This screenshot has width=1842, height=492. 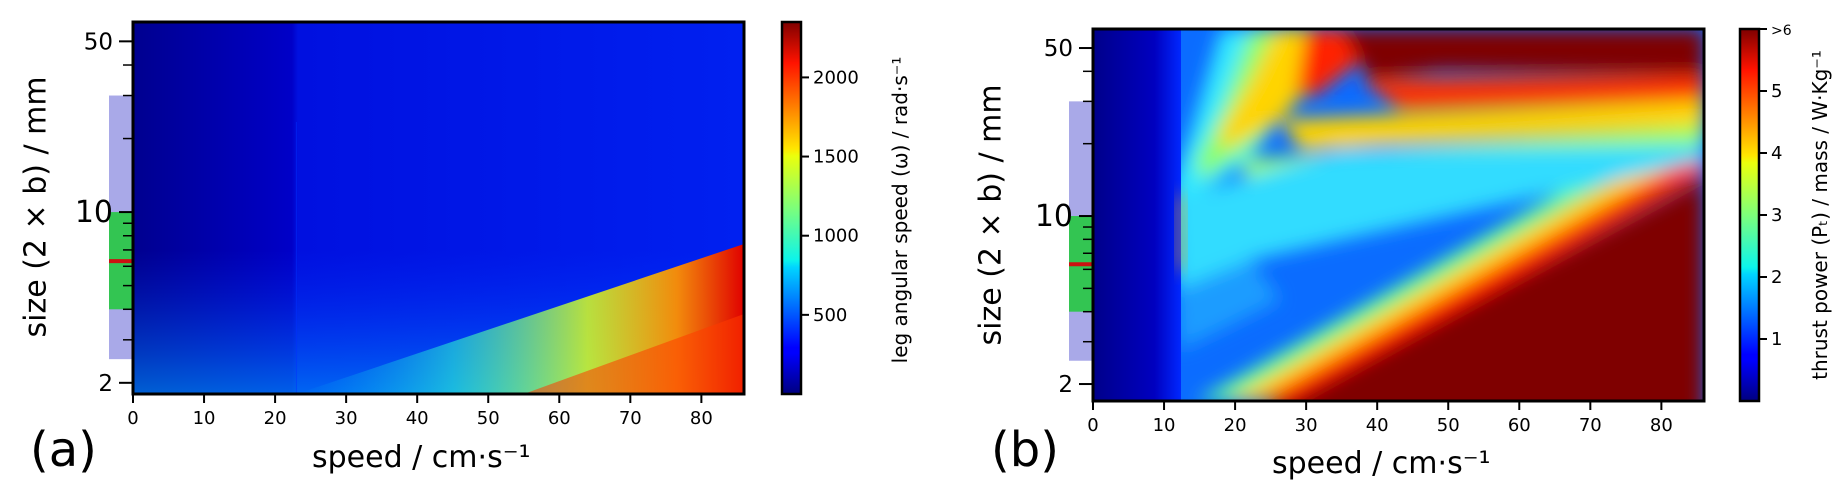 I want to click on x-tick-label-b: 70, so click(x=1590, y=425).